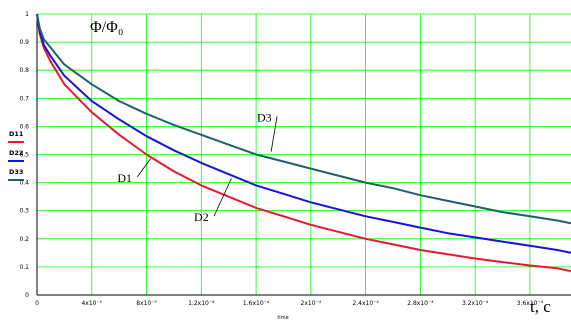  Describe the element at coordinates (201, 217) in the screenshot. I see `annotation-d2: D2` at that location.